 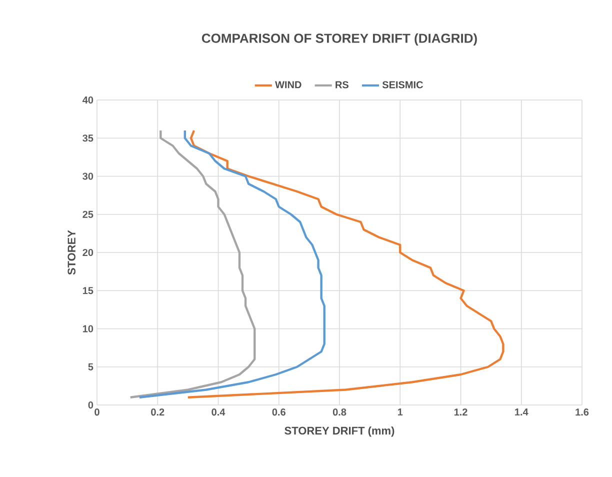 What do you see at coordinates (400, 412) in the screenshot?
I see `x-tick-label: 1` at bounding box center [400, 412].